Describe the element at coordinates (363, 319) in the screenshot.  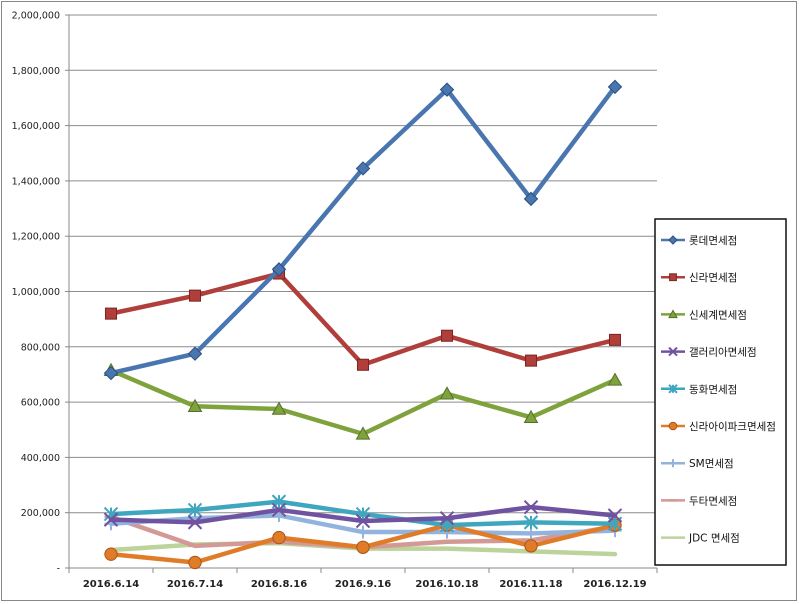
I see `series-line` at that location.